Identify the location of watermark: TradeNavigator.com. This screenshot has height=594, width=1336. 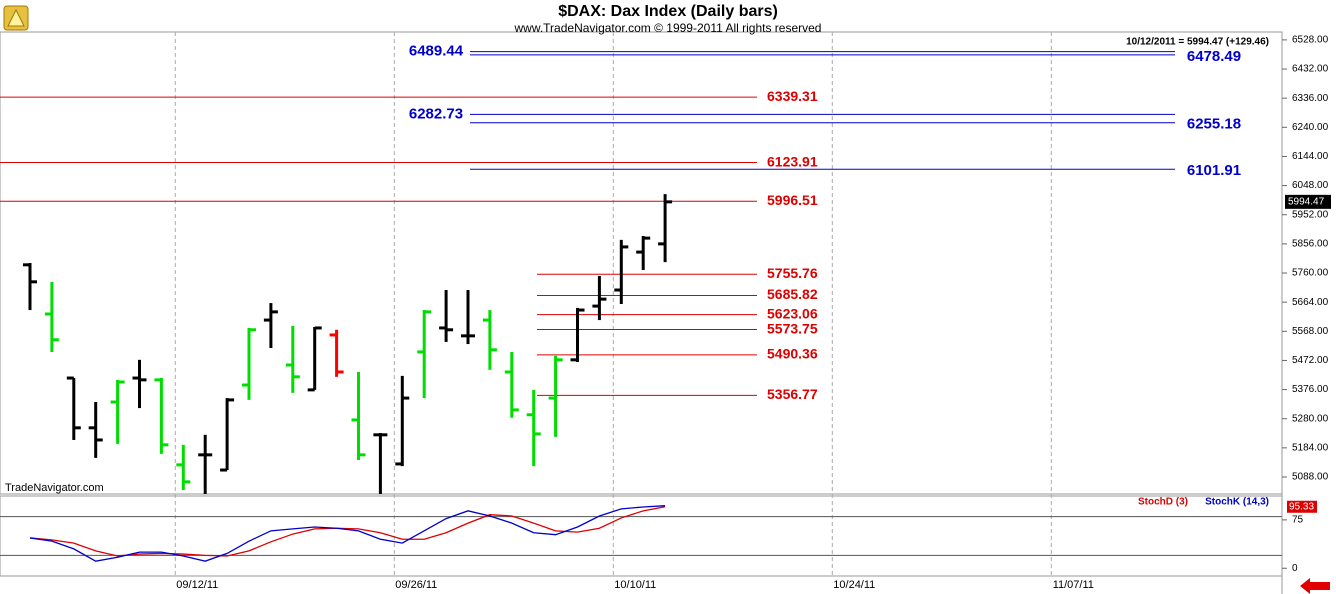
(54, 488).